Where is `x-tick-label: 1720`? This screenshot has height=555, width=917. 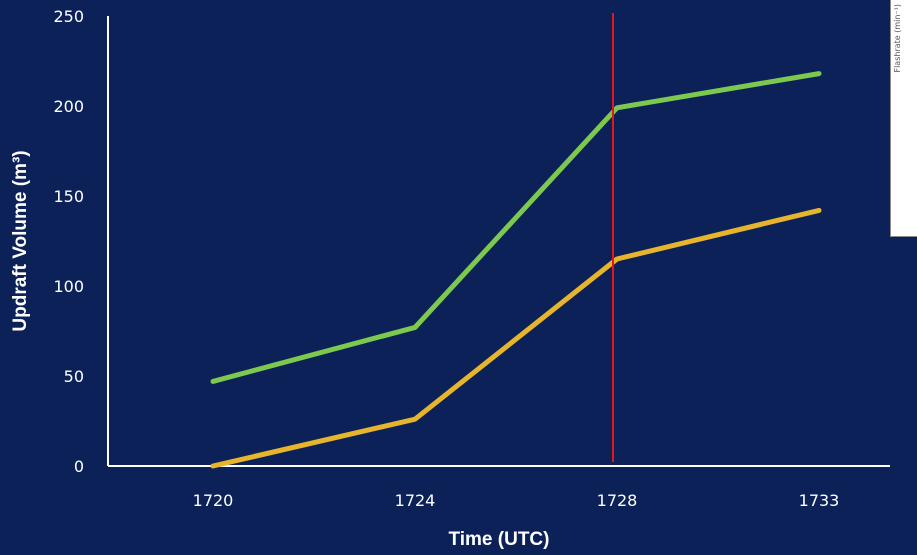
x-tick-label: 1720 is located at coordinates (213, 500).